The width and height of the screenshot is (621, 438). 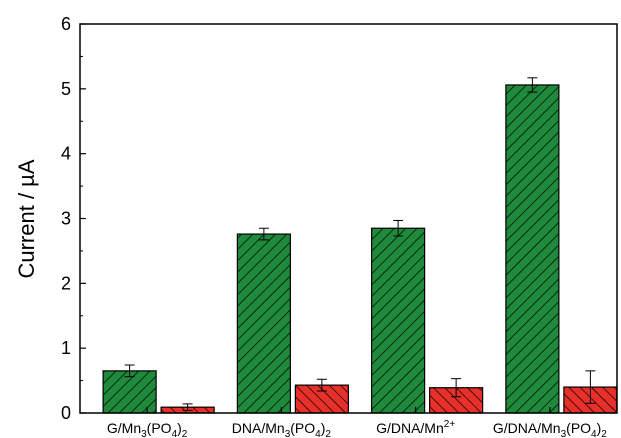 What do you see at coordinates (187, 407) in the screenshot?
I see `error-bar-s2-c1` at bounding box center [187, 407].